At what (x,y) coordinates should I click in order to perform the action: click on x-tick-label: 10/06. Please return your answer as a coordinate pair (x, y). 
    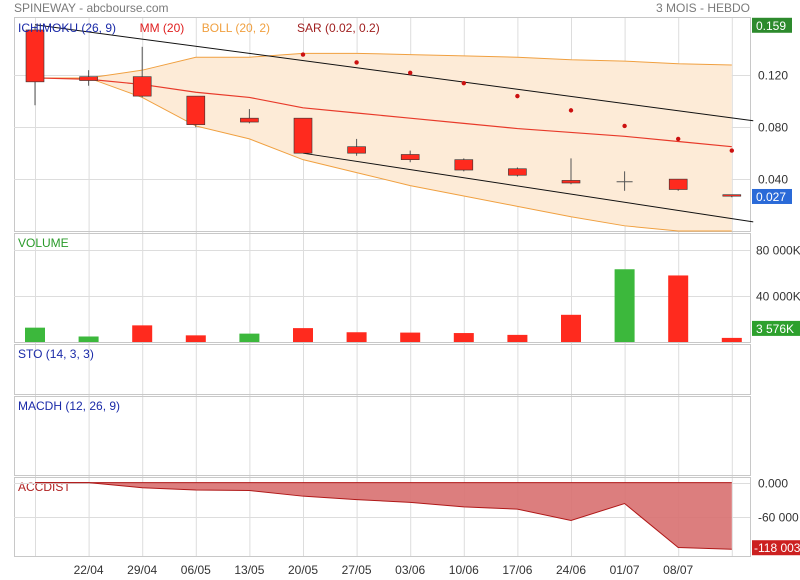
    Looking at the image, I should click on (464, 570).